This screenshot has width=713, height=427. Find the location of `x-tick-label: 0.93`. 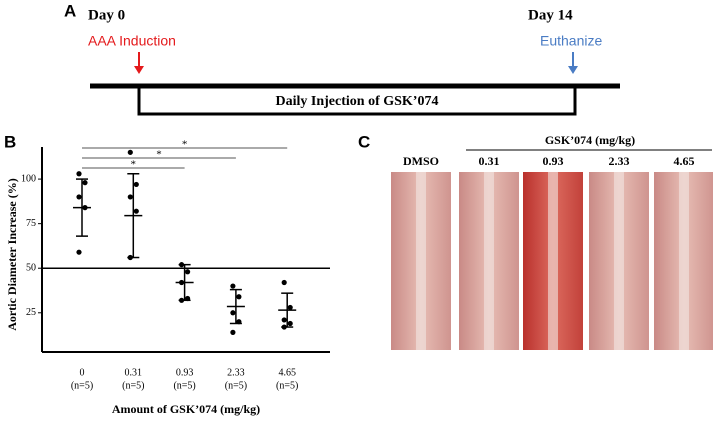

x-tick-label: 0.93 is located at coordinates (185, 372).